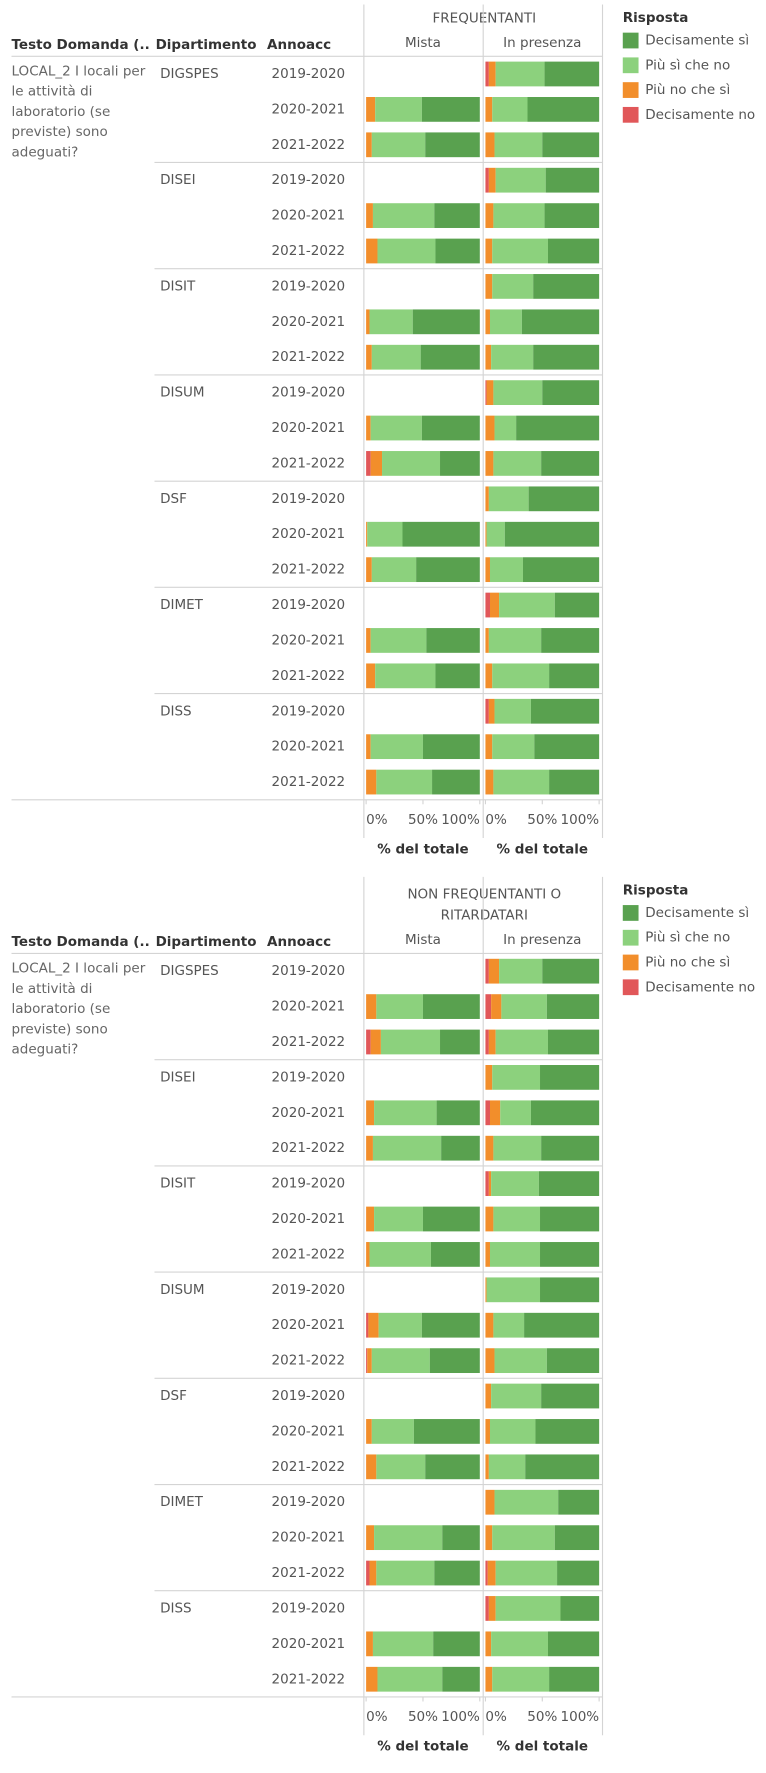 This screenshot has width=766, height=1773. I want to click on legend-title: Risposta, so click(656, 890).